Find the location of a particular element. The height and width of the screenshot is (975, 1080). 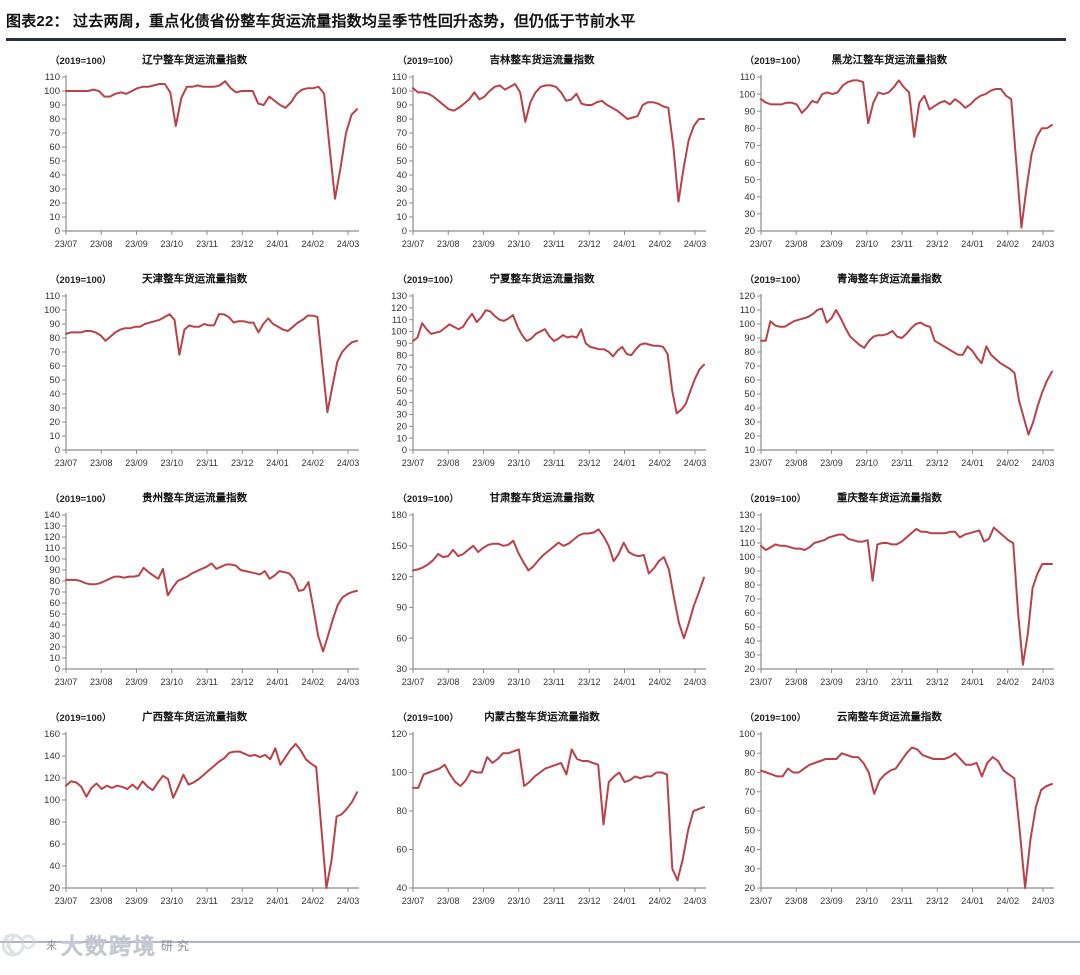

chart-header: （2019=100） 云南整车货运流量指数 is located at coordinates (889, 716).